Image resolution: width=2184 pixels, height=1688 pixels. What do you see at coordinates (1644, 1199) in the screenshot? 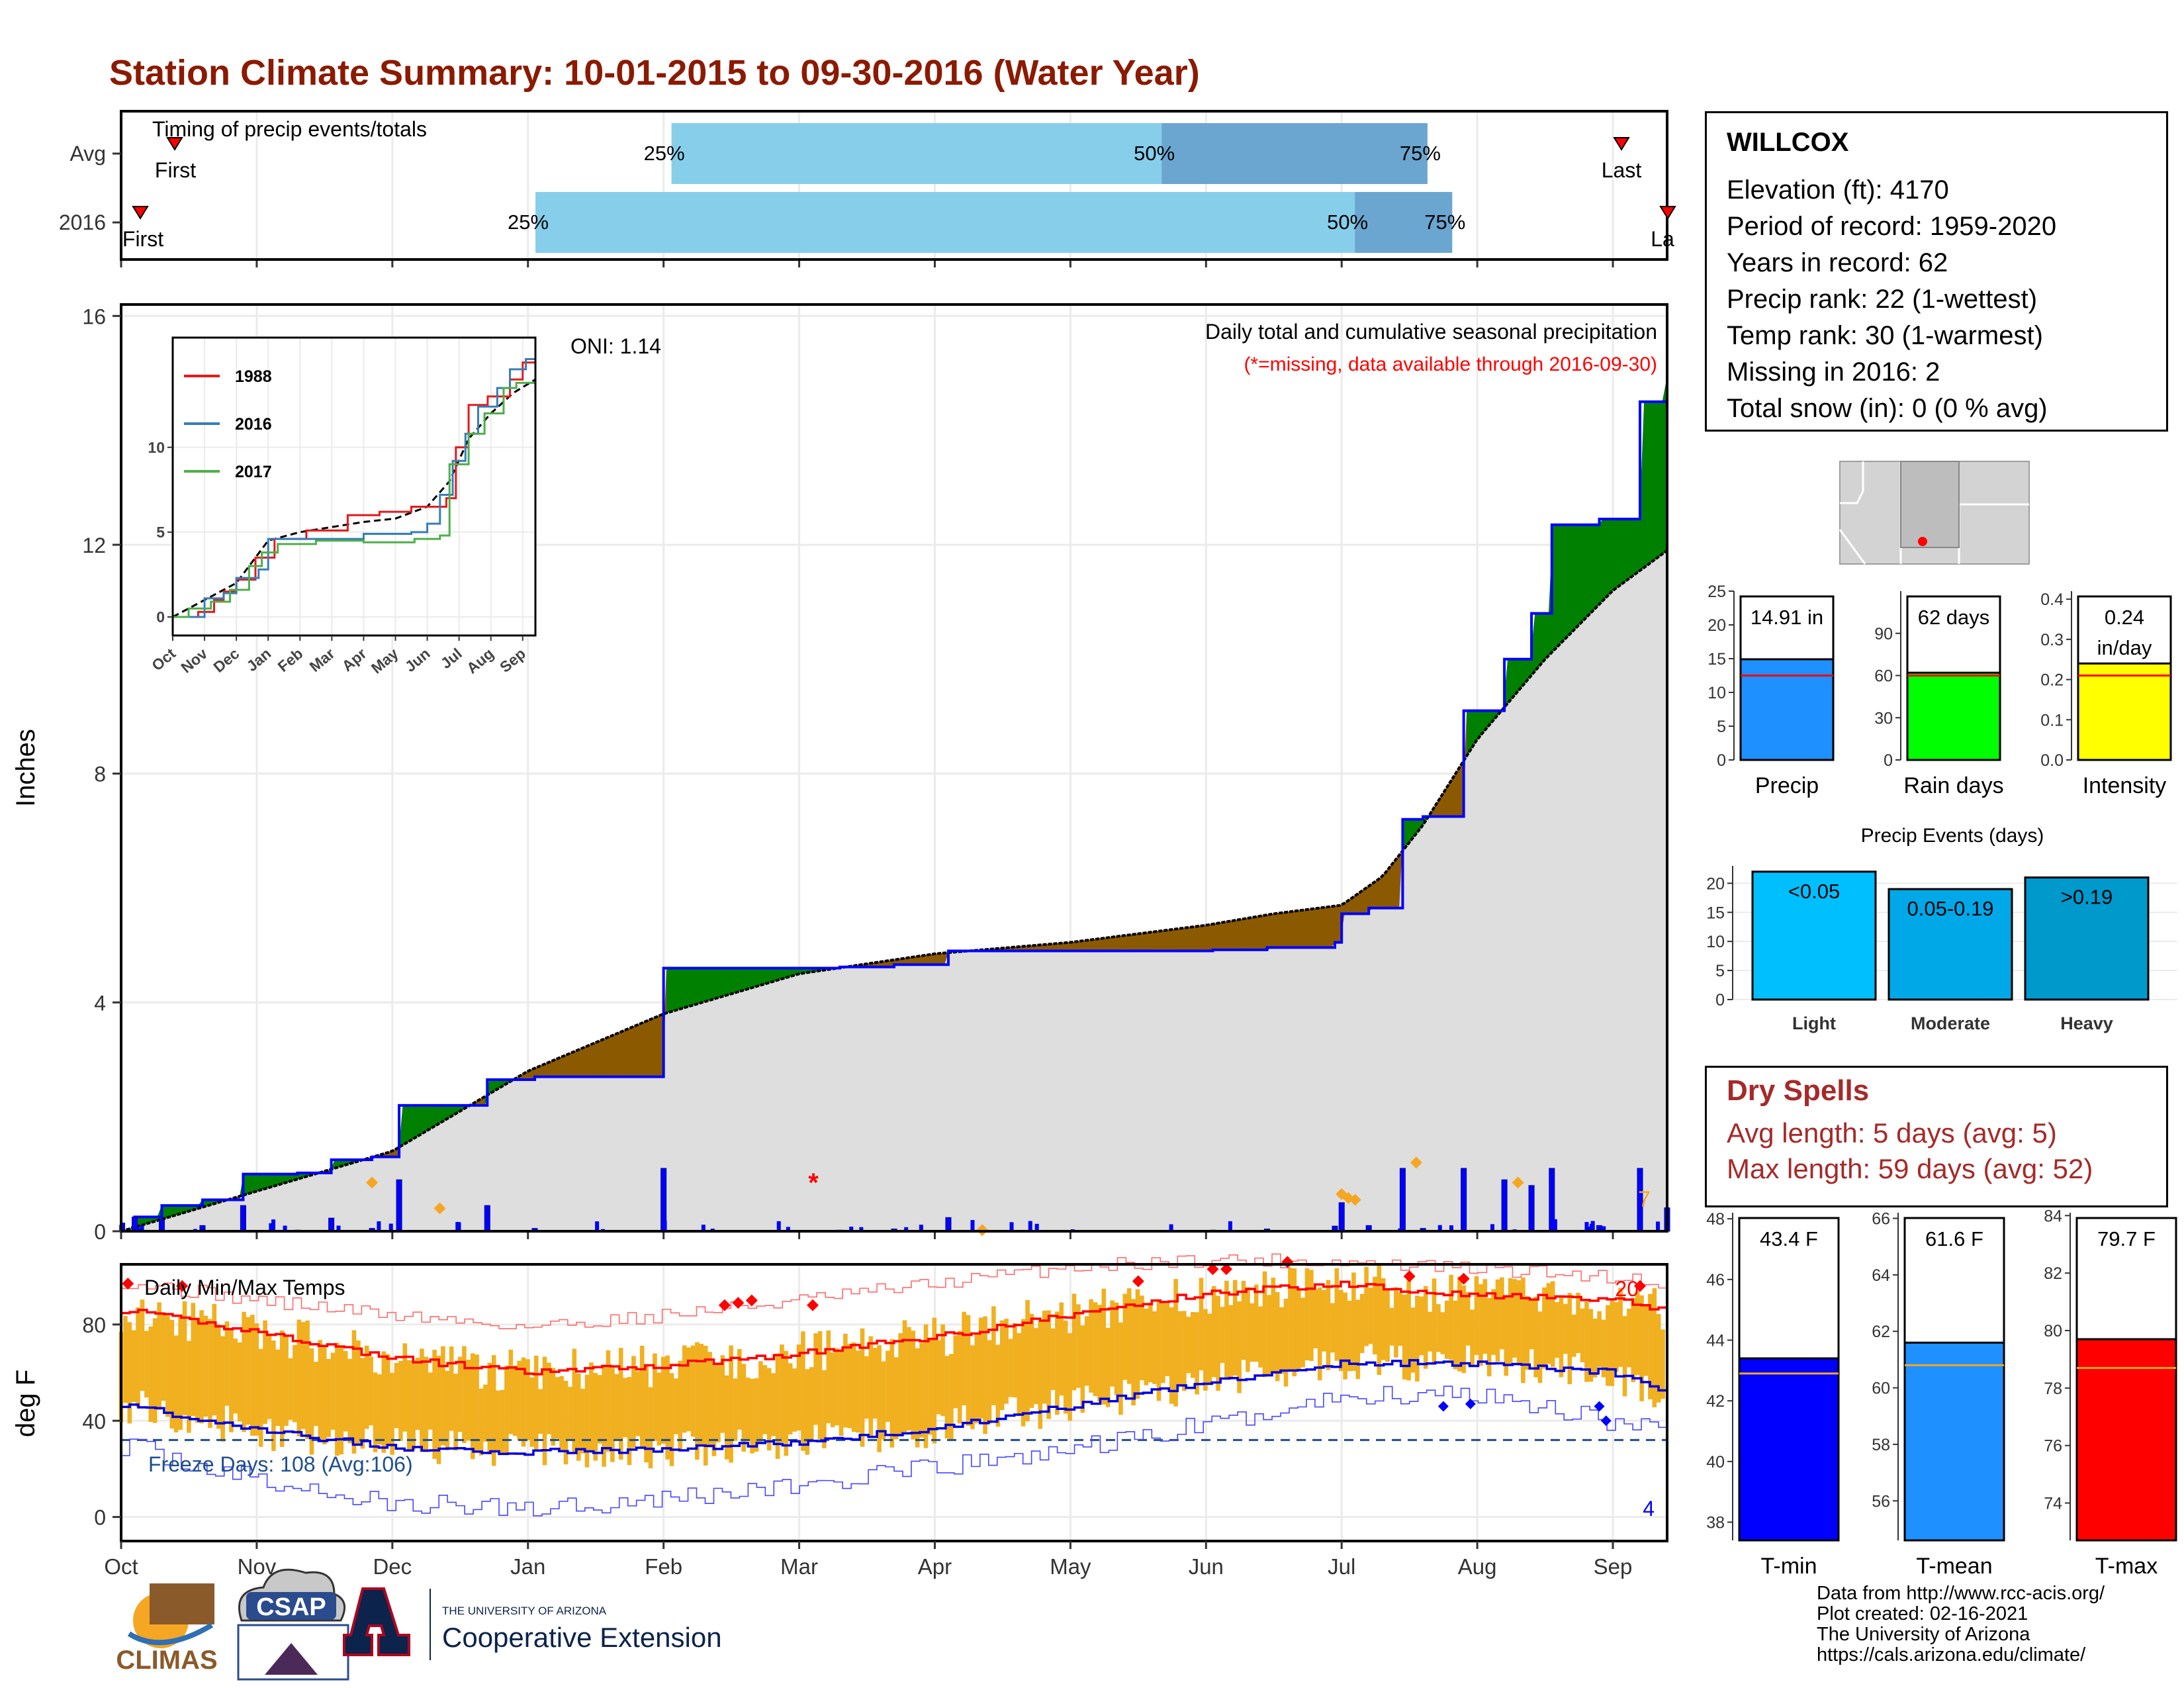
I see `precip-count-label: 7` at bounding box center [1644, 1199].